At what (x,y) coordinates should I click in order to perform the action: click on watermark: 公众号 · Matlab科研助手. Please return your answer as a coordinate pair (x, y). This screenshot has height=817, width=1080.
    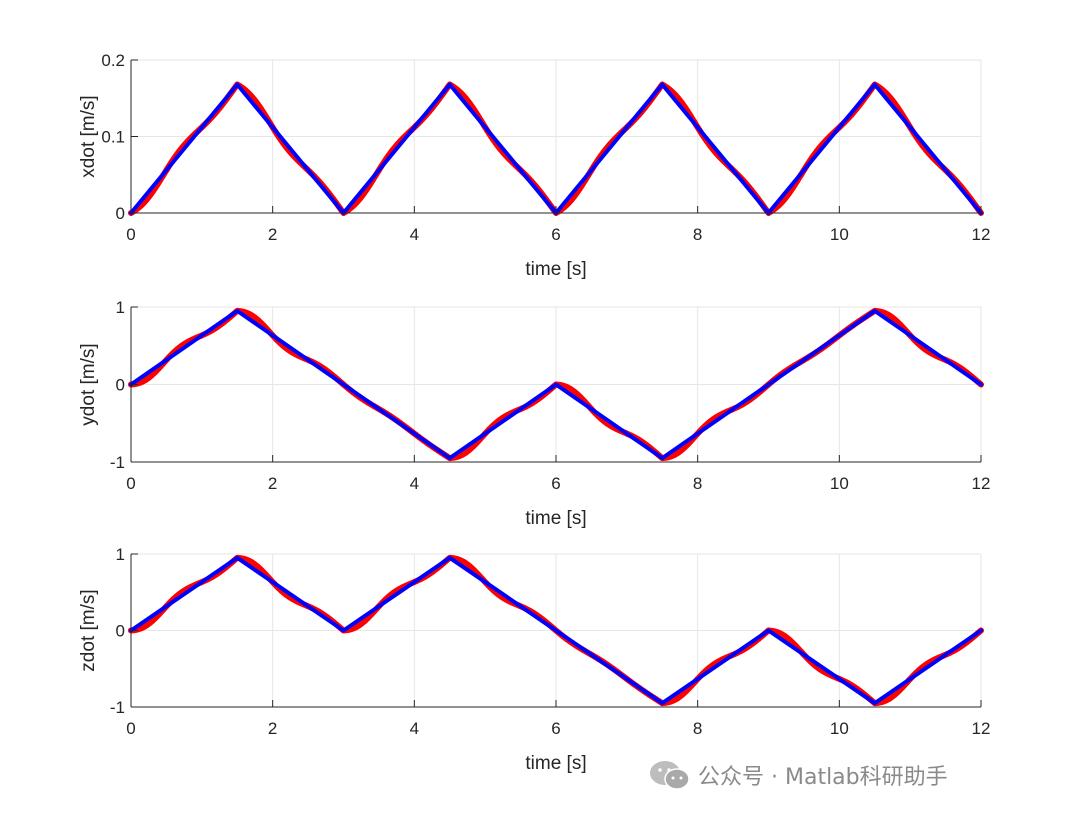
    Looking at the image, I should click on (798, 775).